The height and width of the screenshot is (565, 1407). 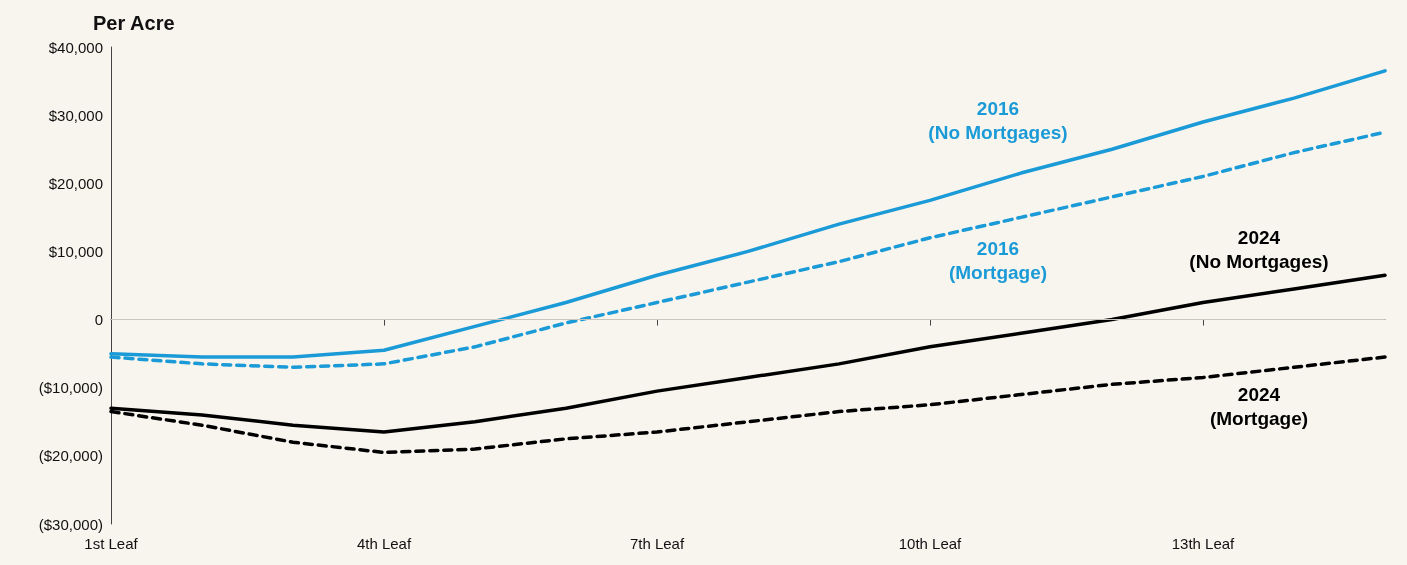 I want to click on series-label: 2016 (No Mortgages), so click(x=998, y=120).